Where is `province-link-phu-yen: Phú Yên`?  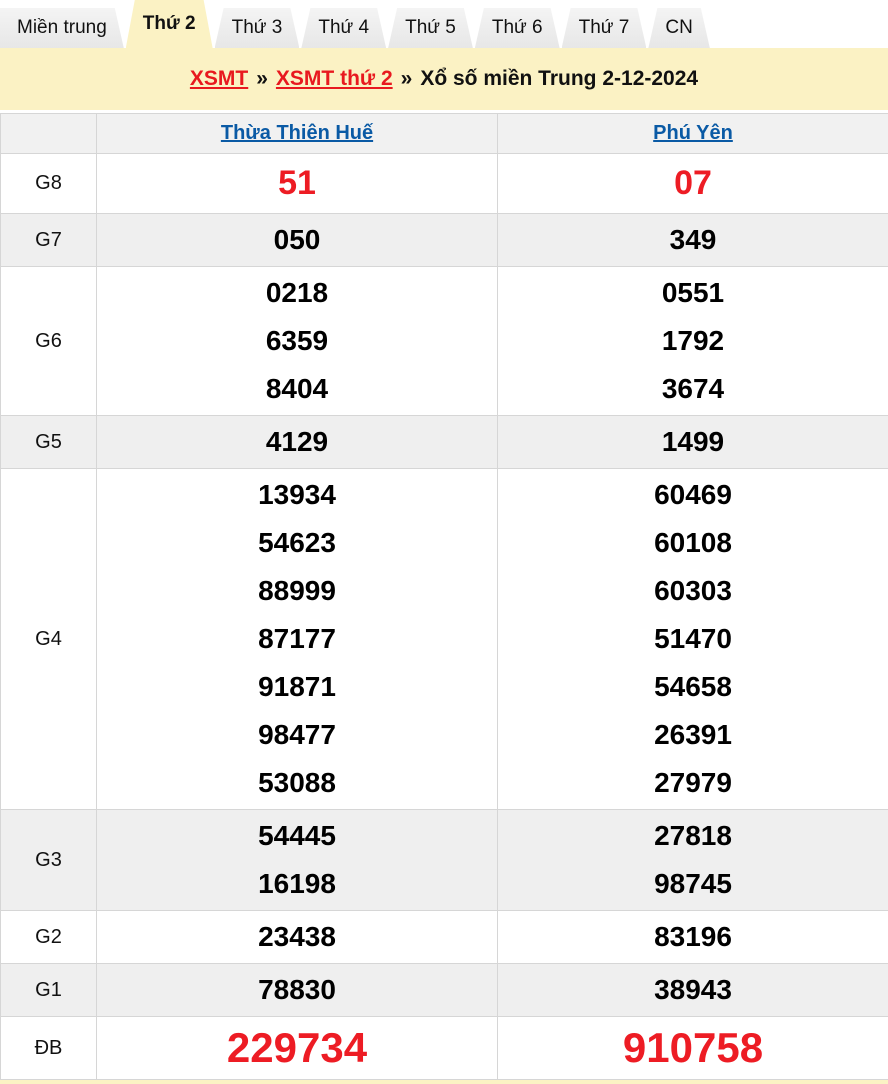 province-link-phu-yen: Phú Yên is located at coordinates (693, 133).